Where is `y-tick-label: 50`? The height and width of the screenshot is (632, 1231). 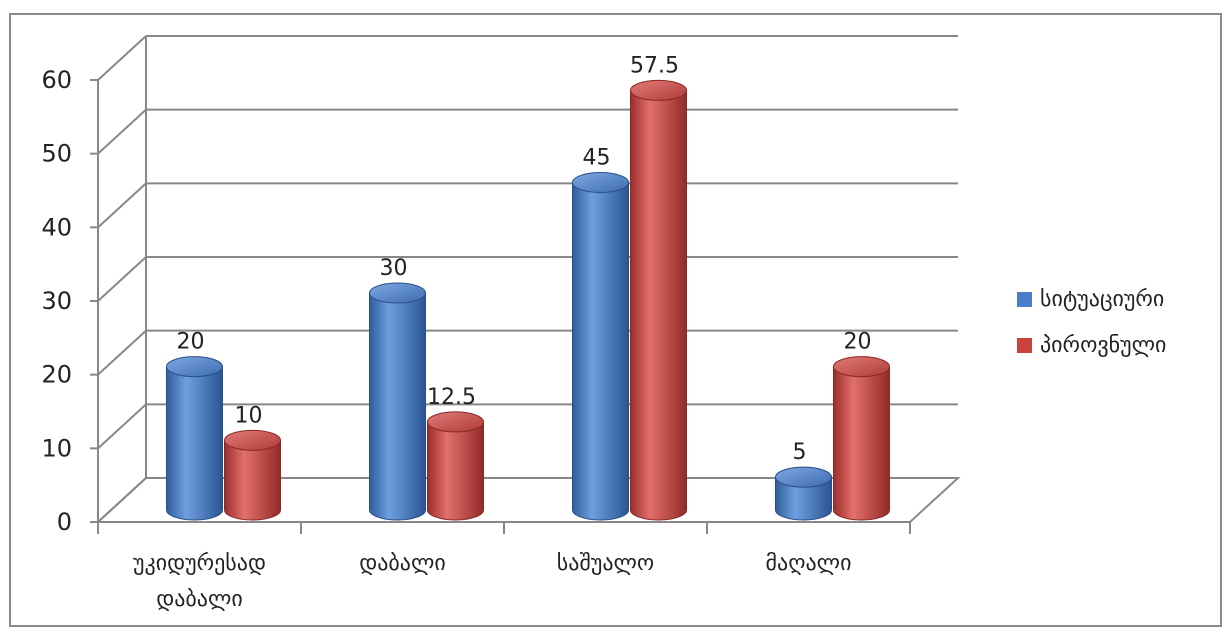 y-tick-label: 50 is located at coordinates (56, 154).